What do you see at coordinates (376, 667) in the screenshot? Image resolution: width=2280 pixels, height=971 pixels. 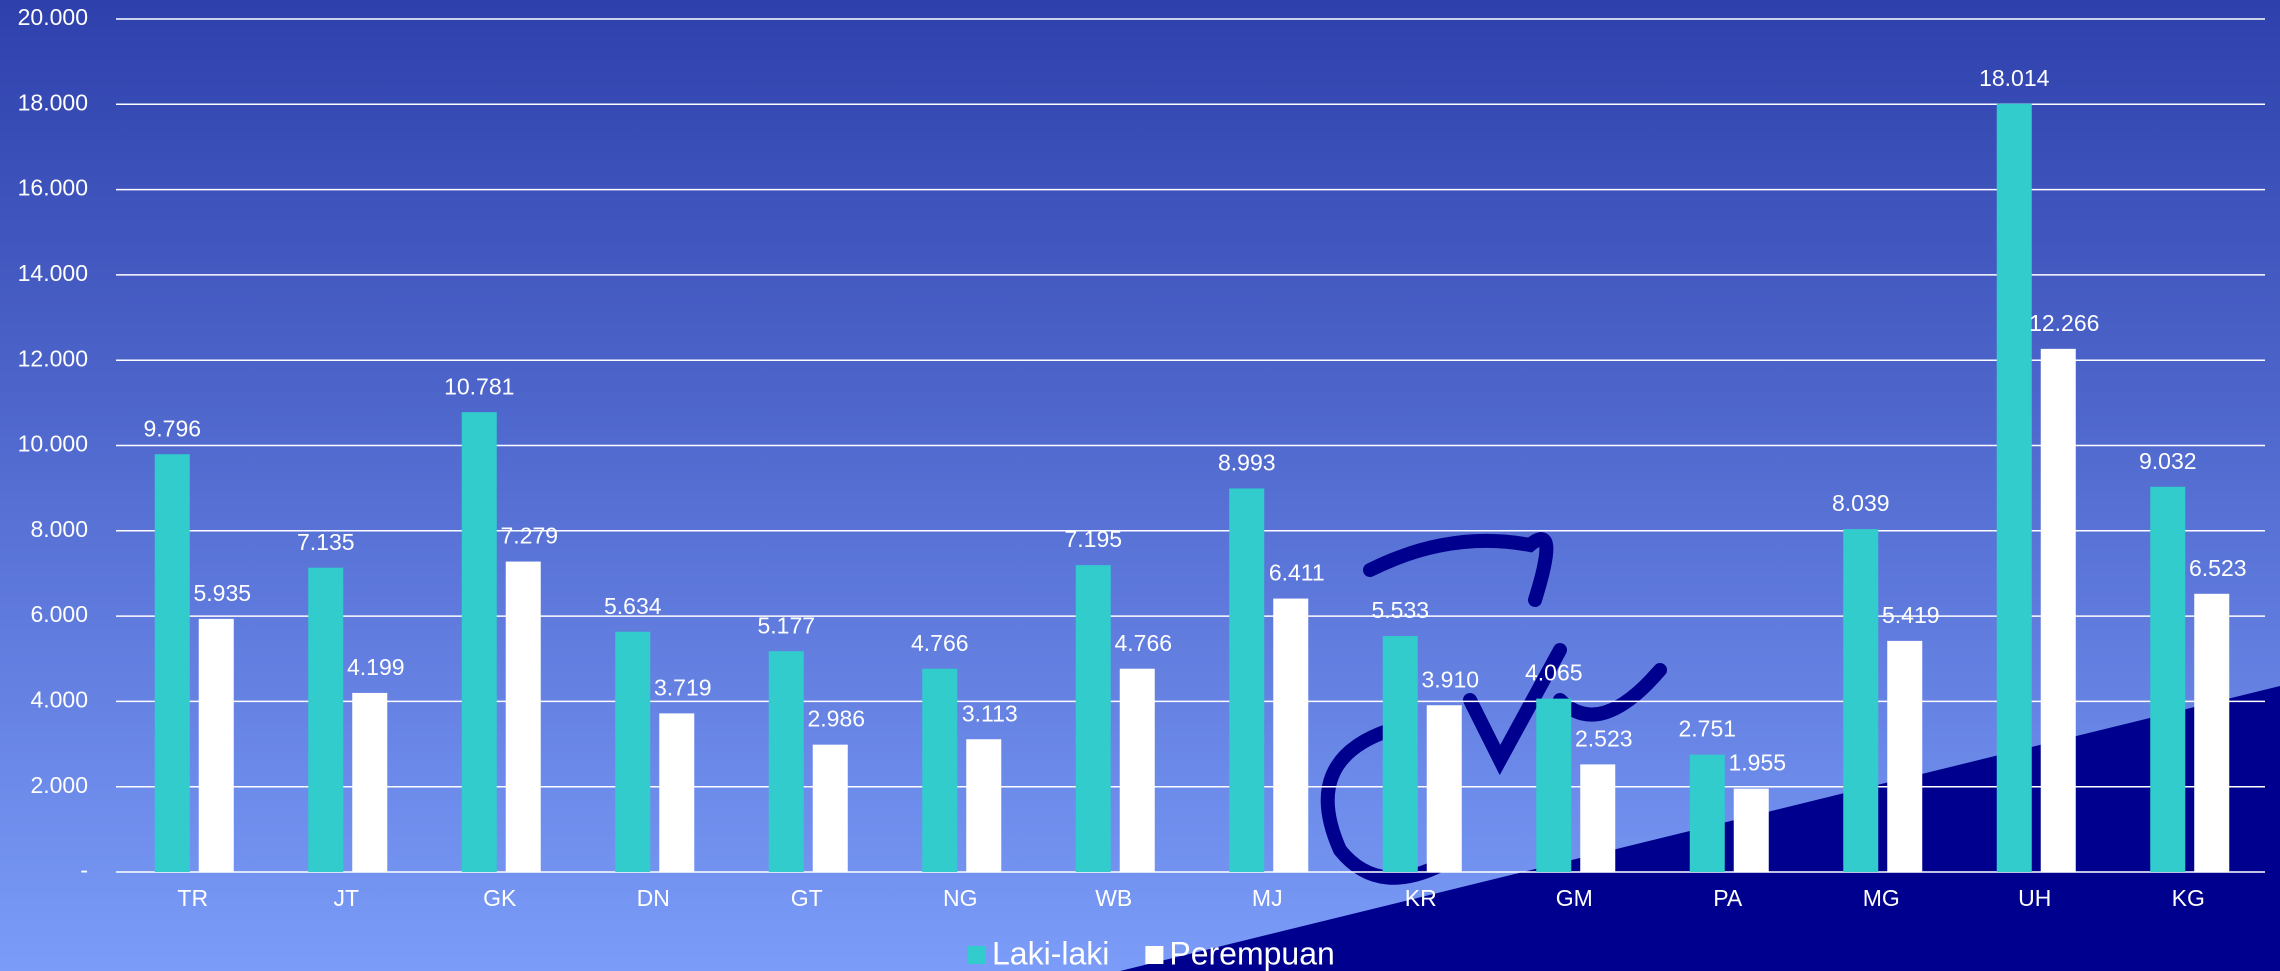 I see `value-label: 4.199` at bounding box center [376, 667].